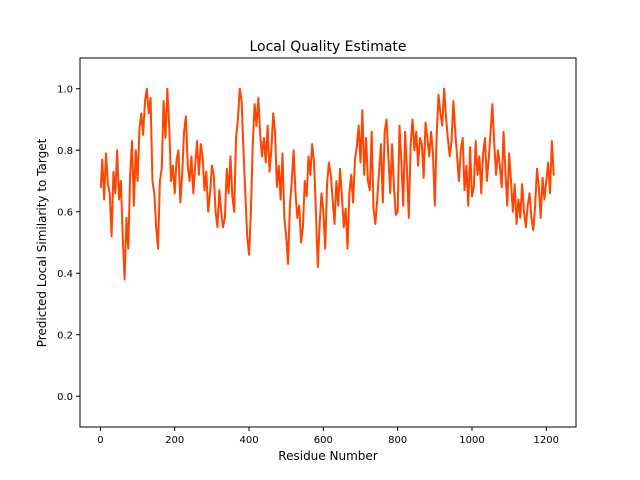 Image resolution: width=640 pixels, height=480 pixels. What do you see at coordinates (65, 151) in the screenshot?
I see `y-tick-label: 0.8` at bounding box center [65, 151].